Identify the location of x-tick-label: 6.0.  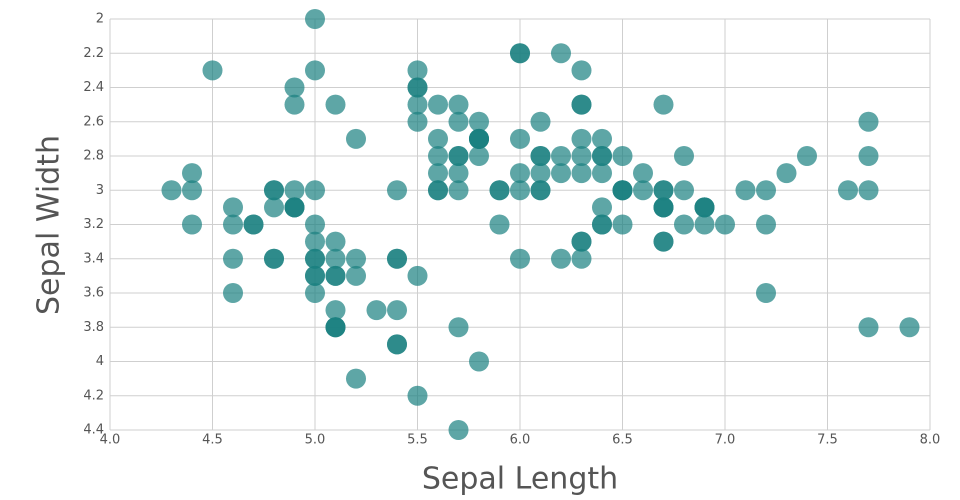
(520, 440).